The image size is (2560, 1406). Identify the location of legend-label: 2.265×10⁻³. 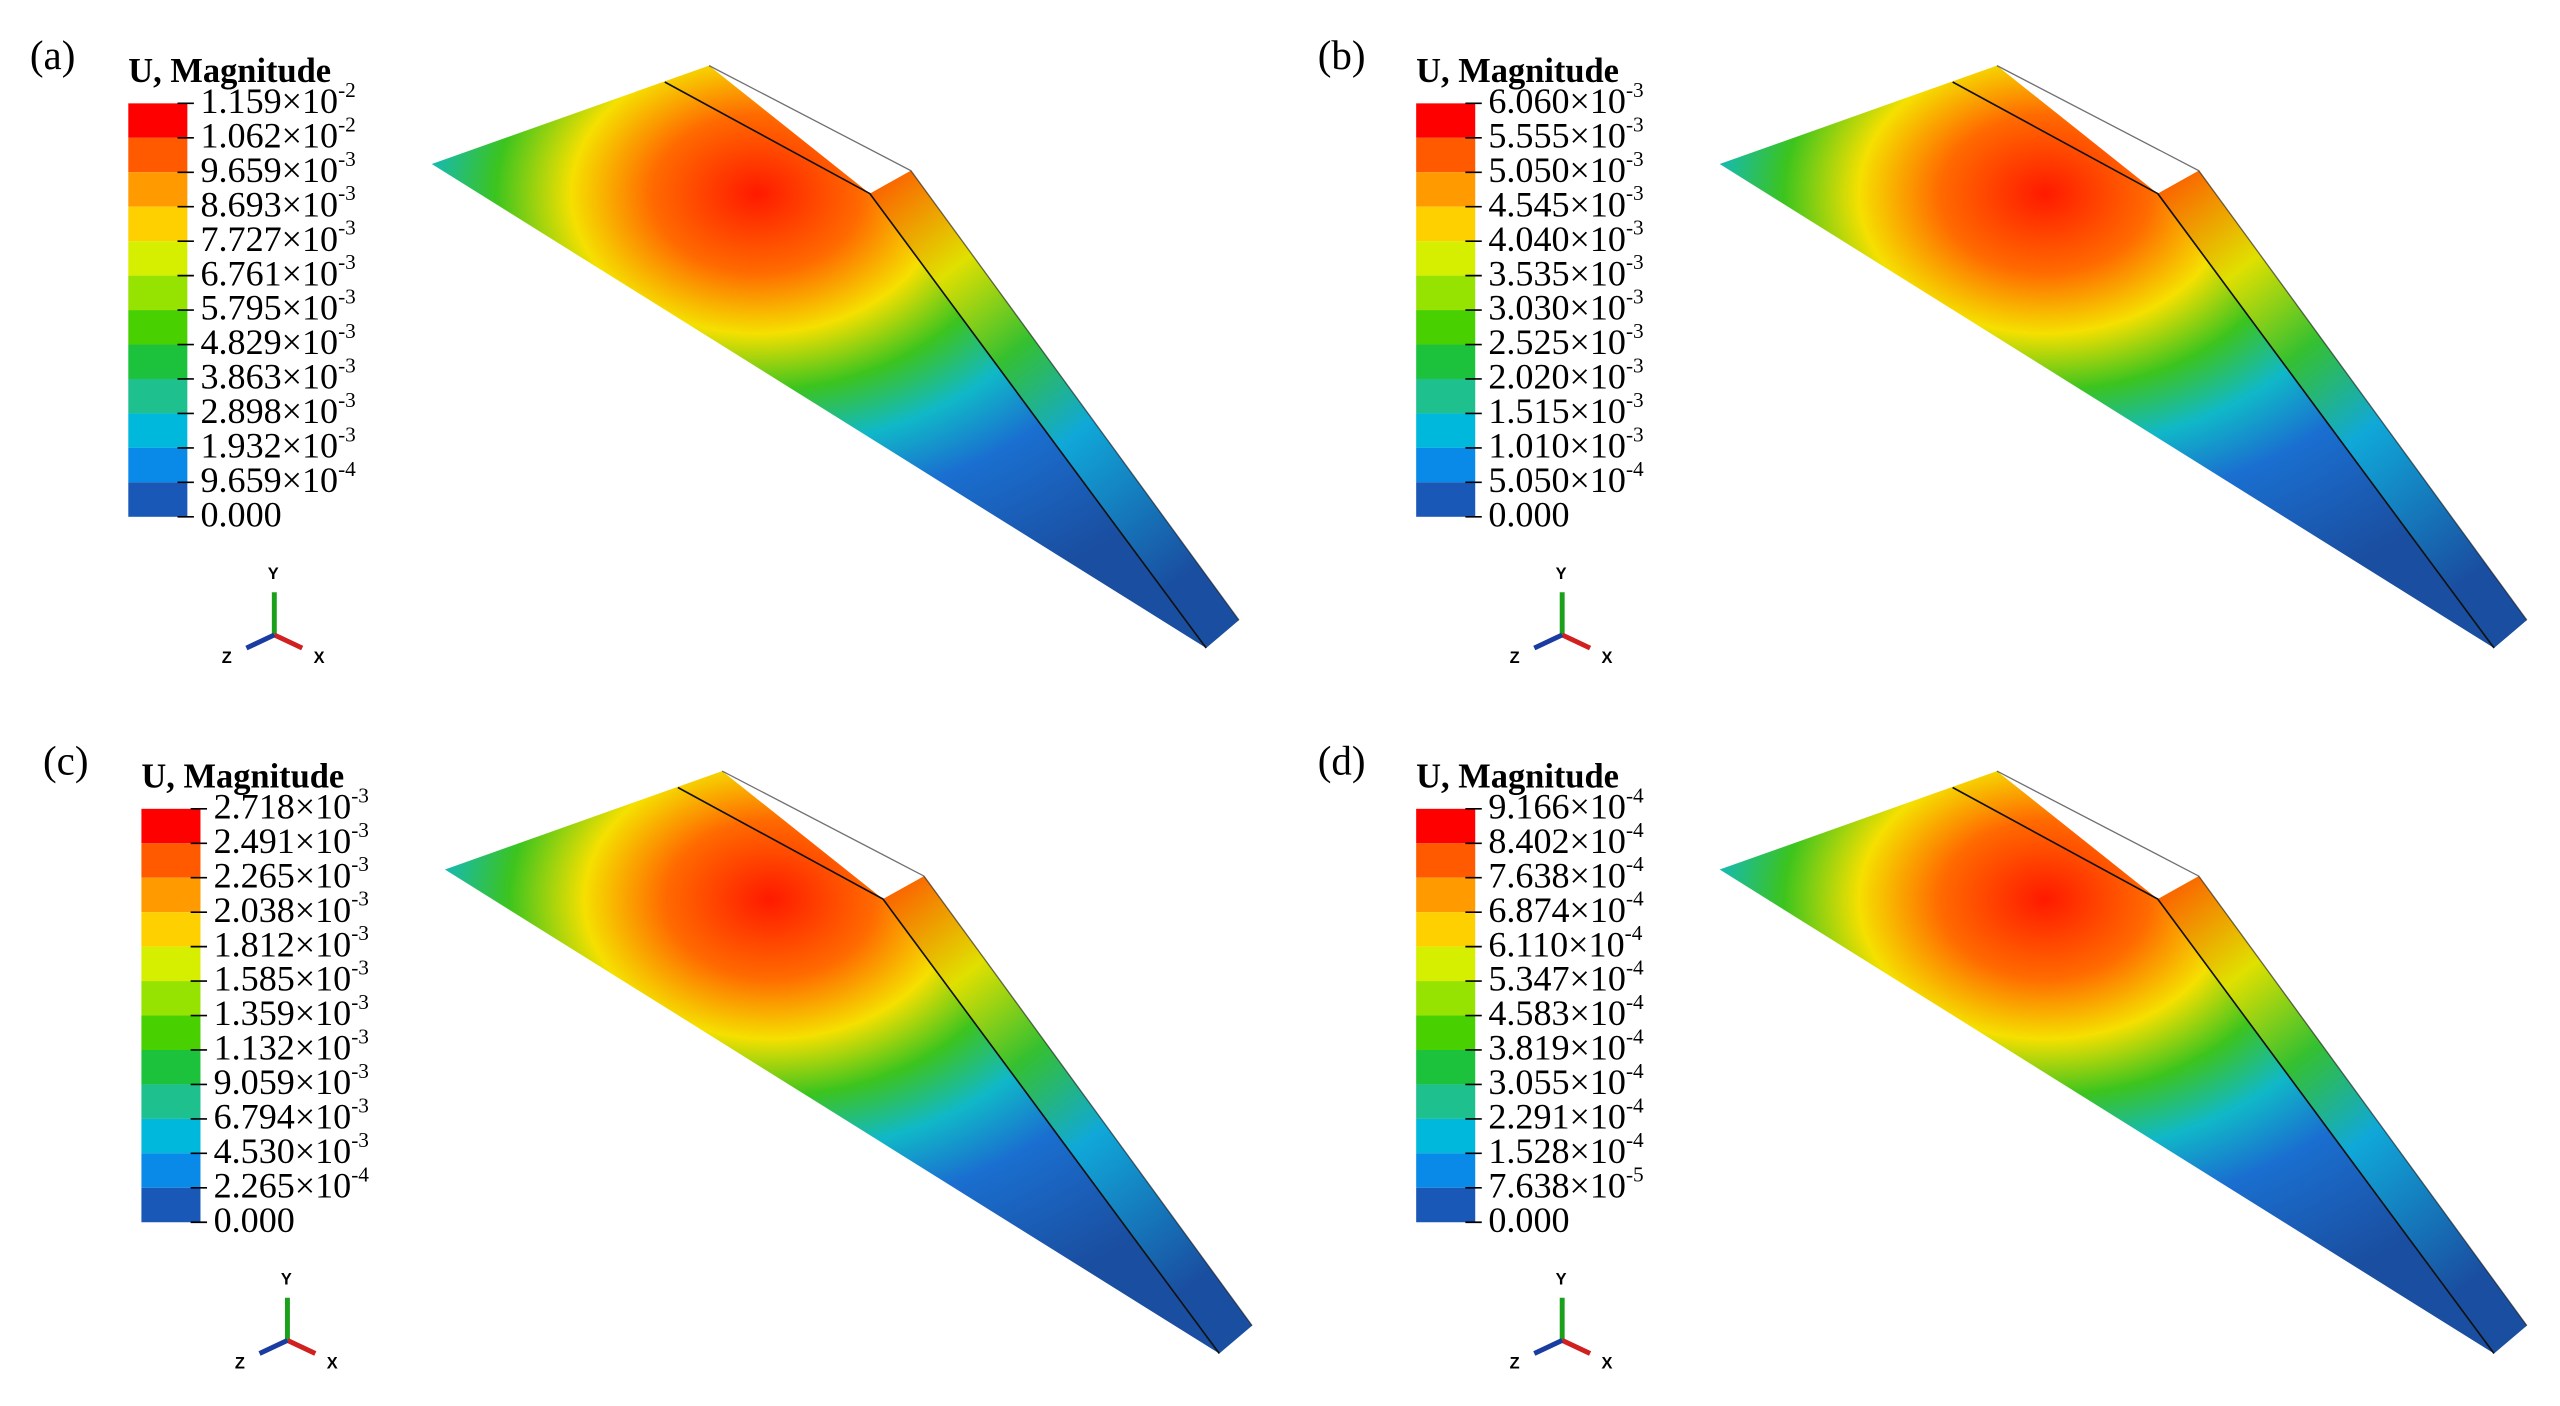
(291, 874).